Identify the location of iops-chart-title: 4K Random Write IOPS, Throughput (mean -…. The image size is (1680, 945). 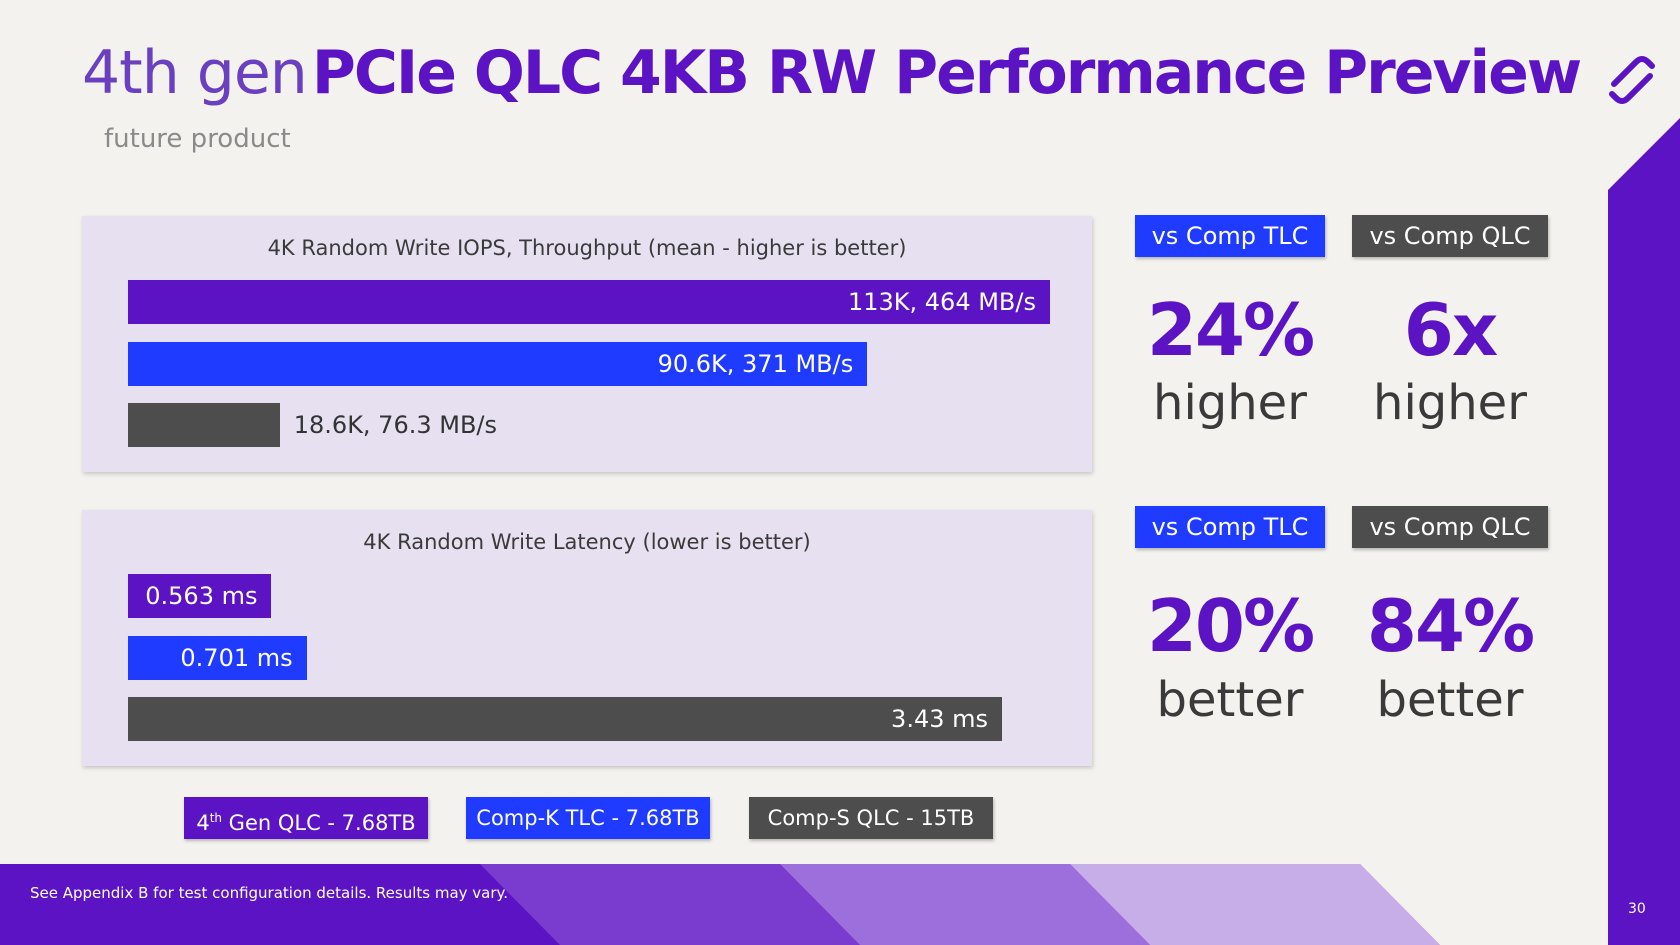
(587, 248).